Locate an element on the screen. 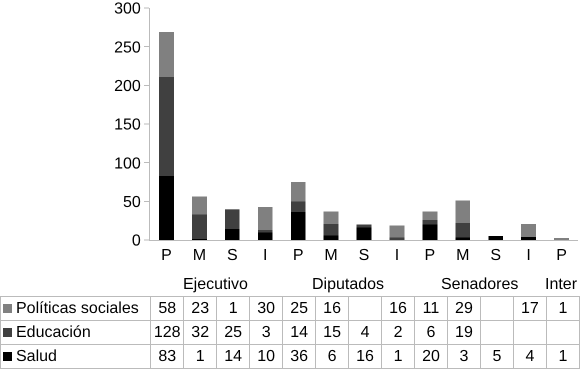 The height and width of the screenshot is (373, 580). data-label: 128 is located at coordinates (167, 332).